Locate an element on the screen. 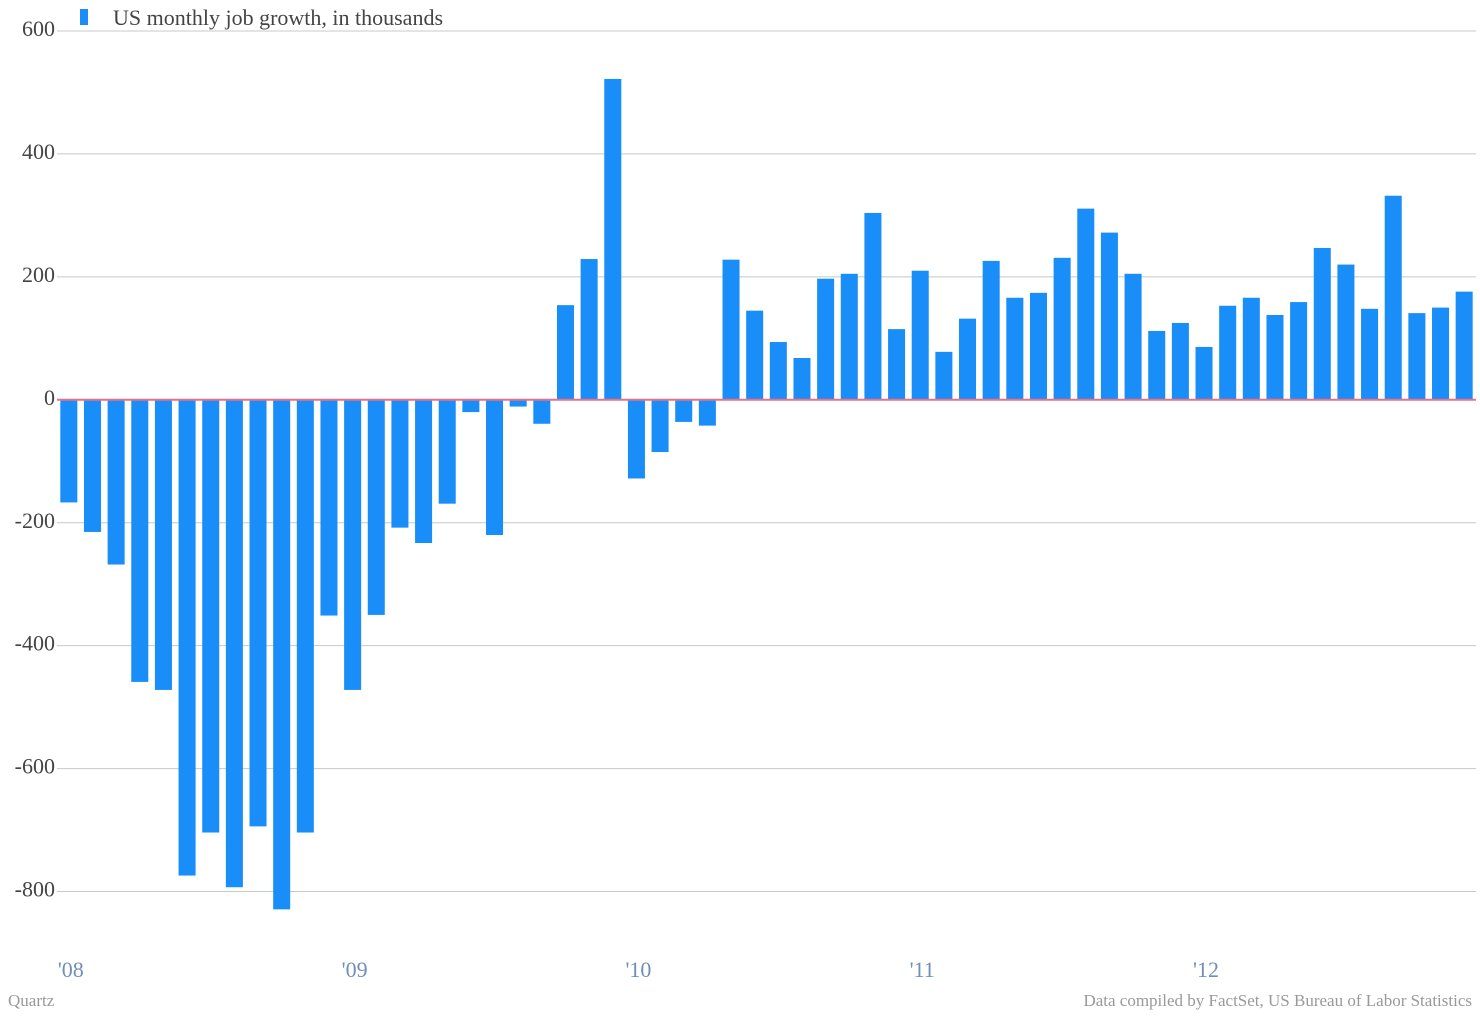 The height and width of the screenshot is (1019, 1480). y-tick-label: -200 is located at coordinates (35, 520).